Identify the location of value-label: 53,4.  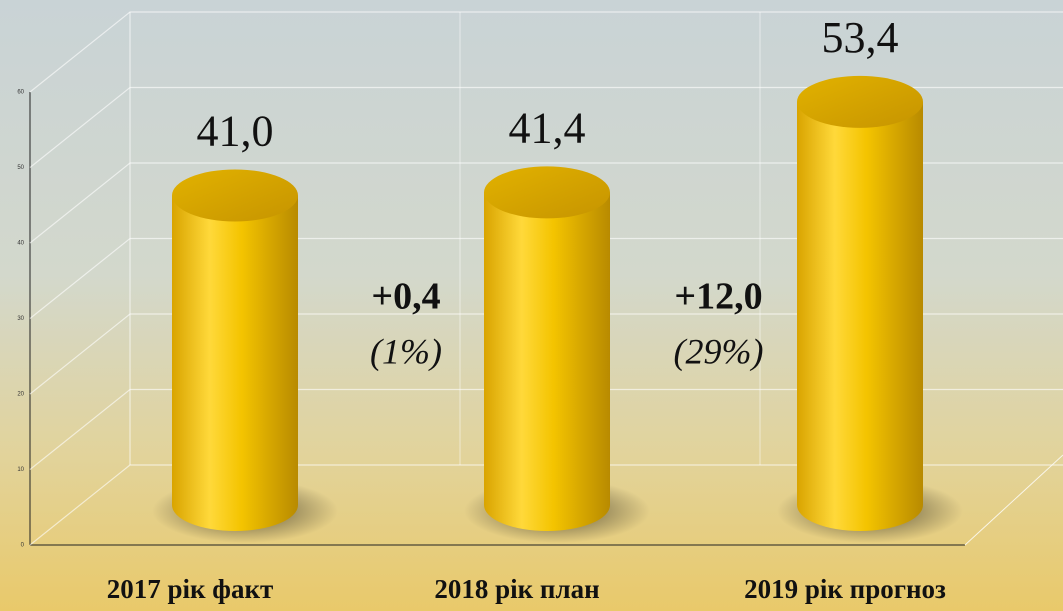
(860, 37).